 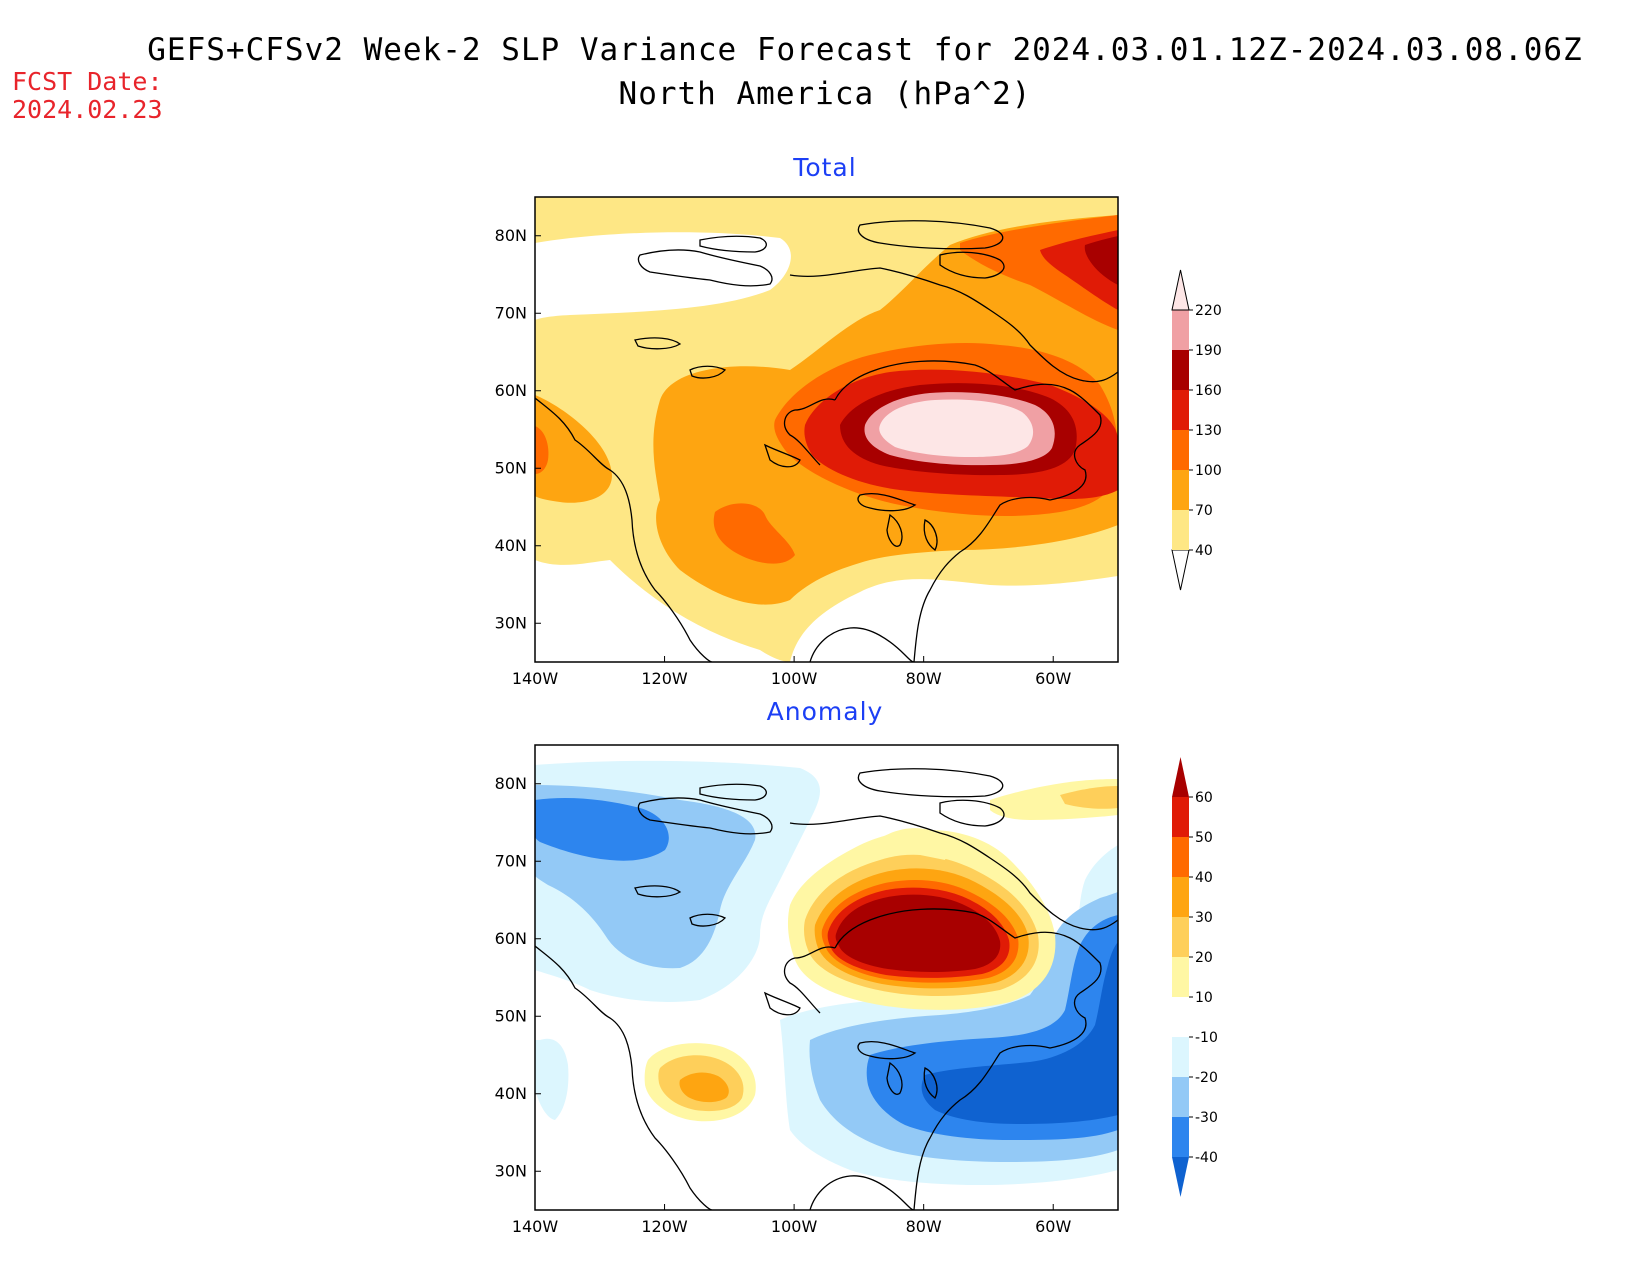 What do you see at coordinates (1208, 311) in the screenshot?
I see `colorbar-label: 220` at bounding box center [1208, 311].